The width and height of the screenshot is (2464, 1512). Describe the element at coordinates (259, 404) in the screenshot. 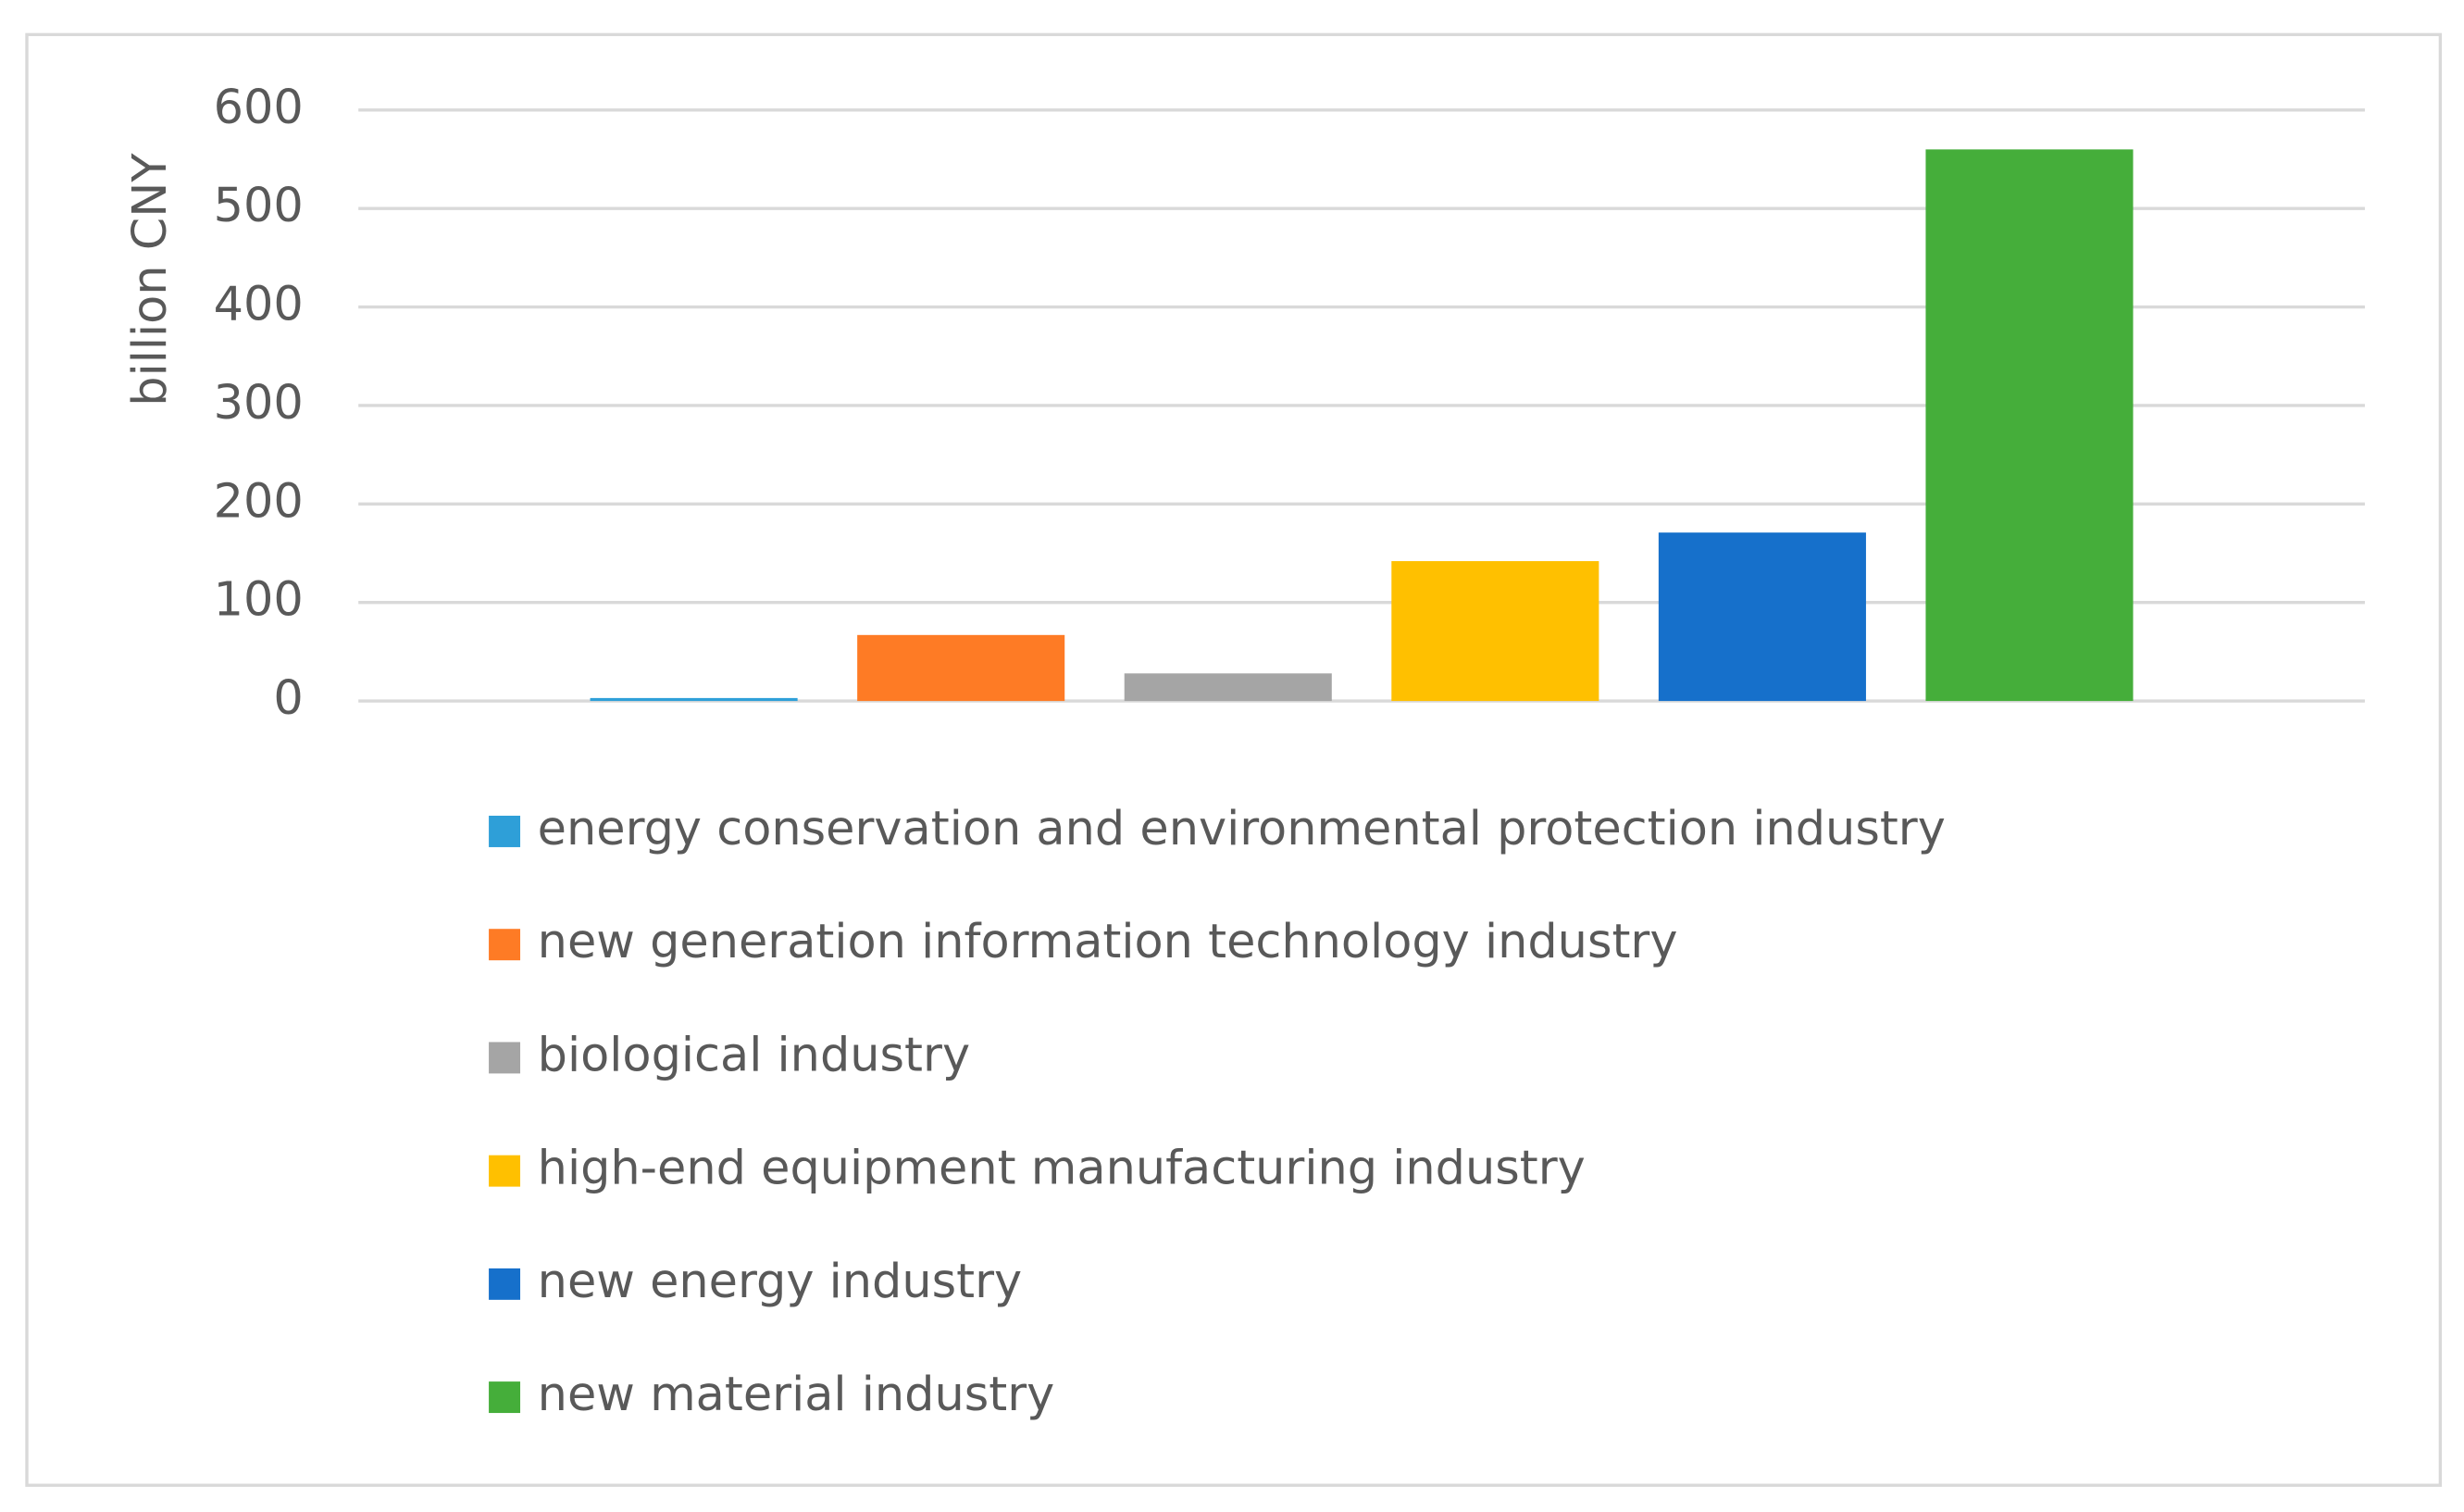

I see `y-tick-label: 300` at that location.